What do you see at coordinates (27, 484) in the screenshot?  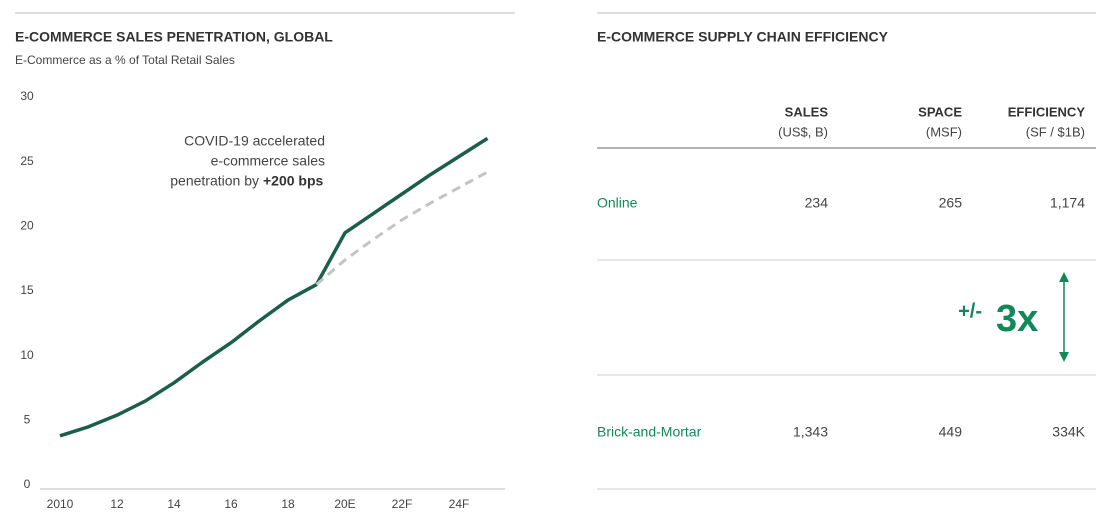 I see `y-tick-label: 0` at bounding box center [27, 484].